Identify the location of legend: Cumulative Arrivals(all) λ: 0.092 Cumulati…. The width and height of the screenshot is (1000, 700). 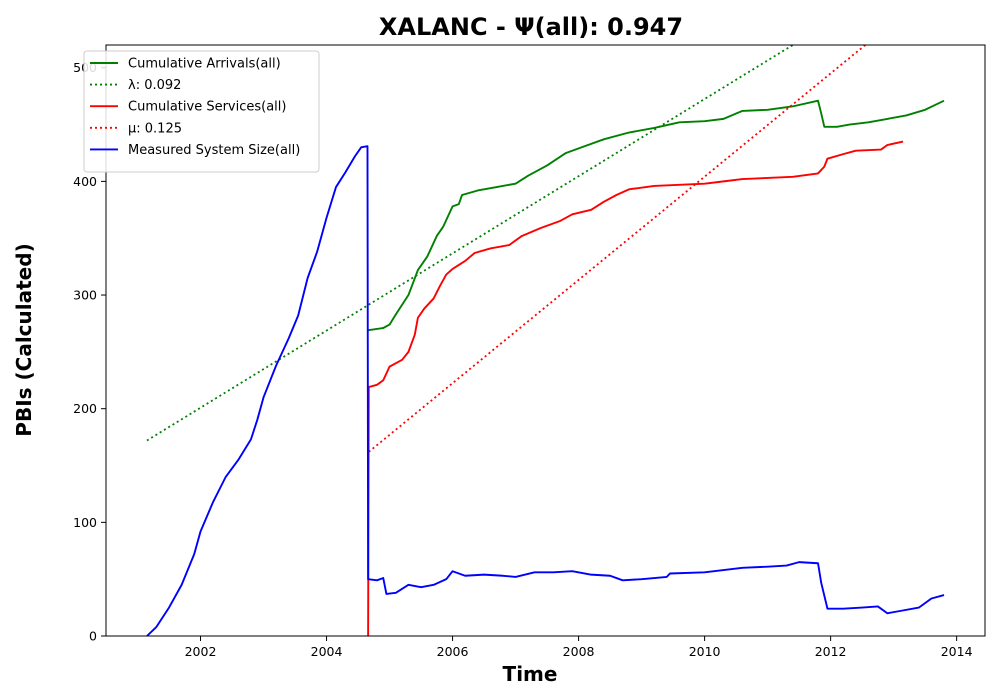
(201, 111).